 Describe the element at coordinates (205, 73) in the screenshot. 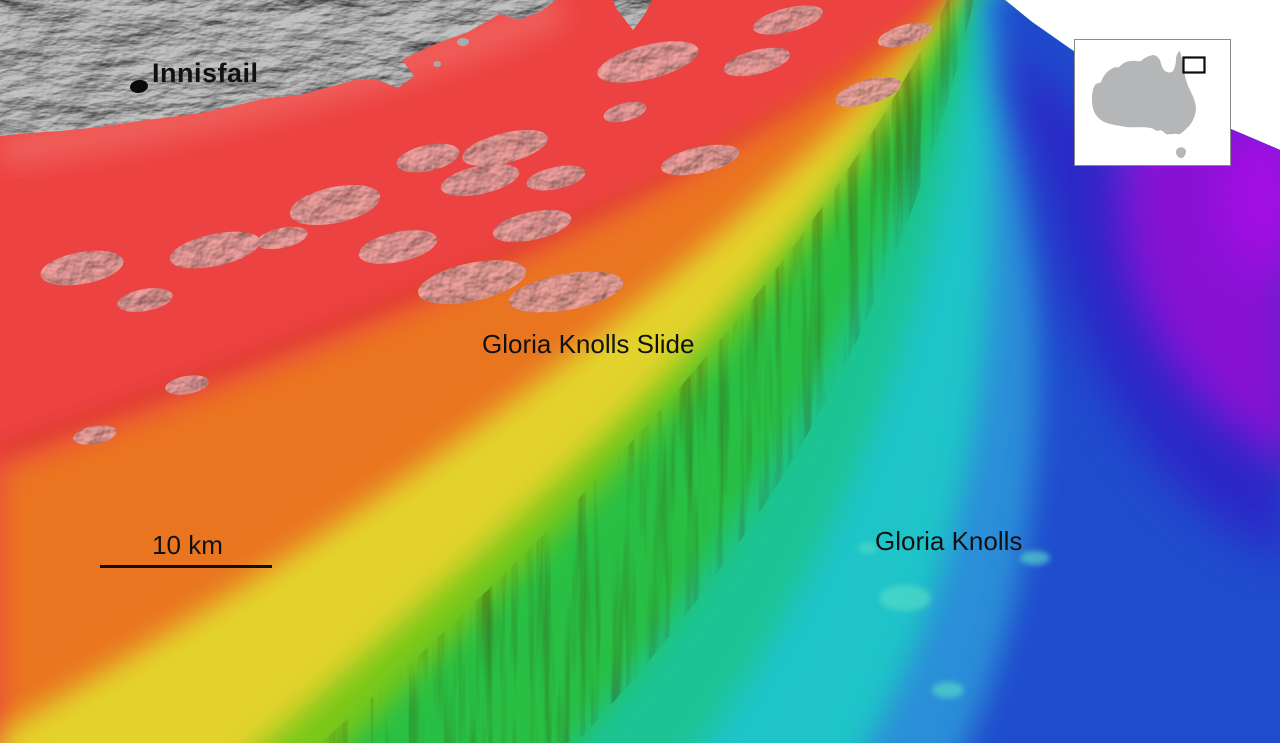

I see `town-label-innisfail: Innisfail` at that location.